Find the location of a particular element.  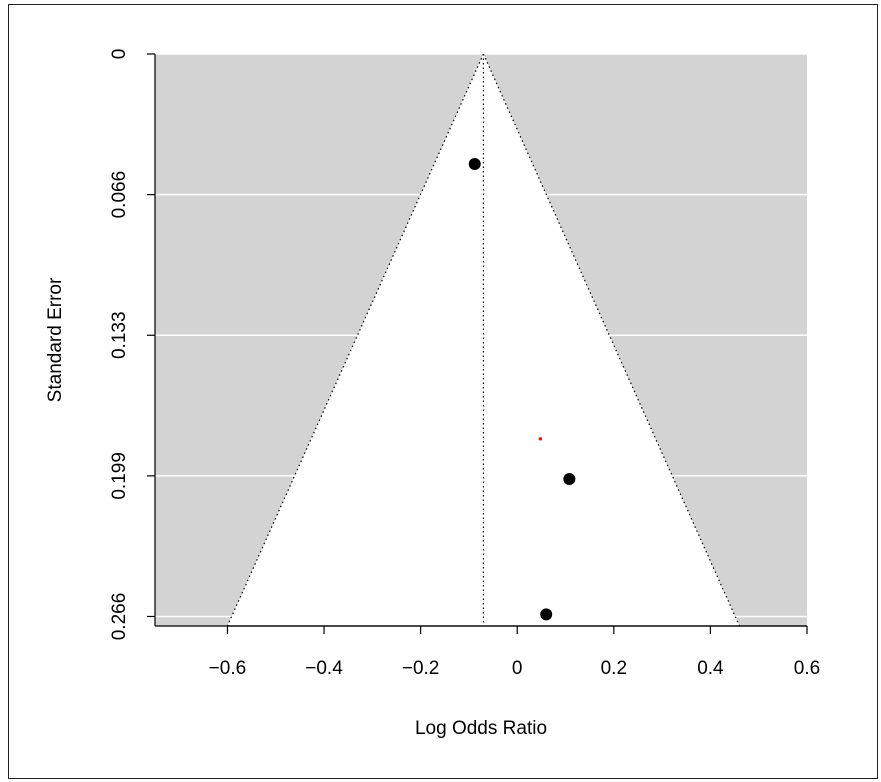

x-tick-label: 0.6 is located at coordinates (807, 668).